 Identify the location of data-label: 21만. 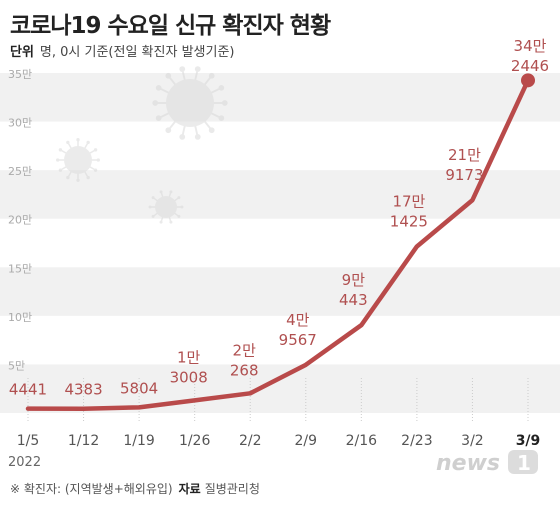
(464, 155).